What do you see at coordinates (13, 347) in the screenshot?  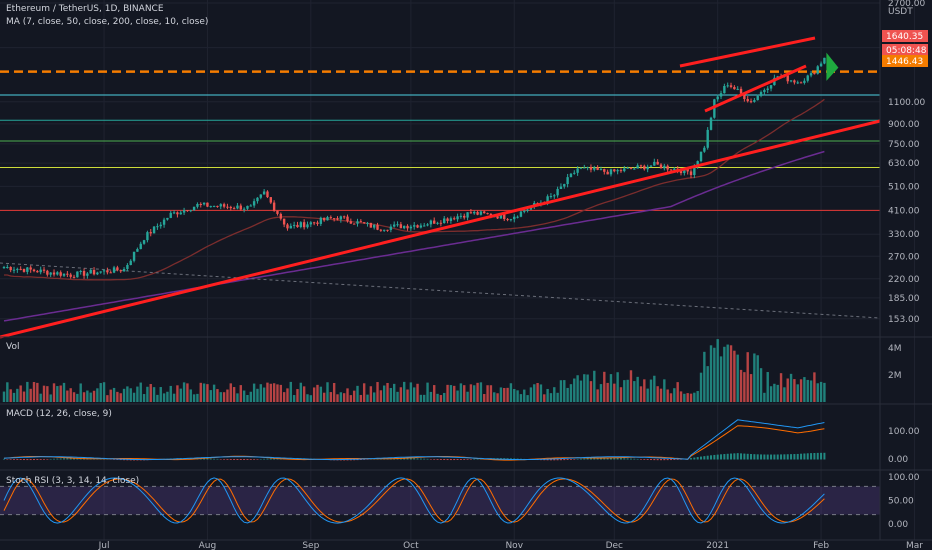 I see `volume-pane-label: Vol` at bounding box center [13, 347].